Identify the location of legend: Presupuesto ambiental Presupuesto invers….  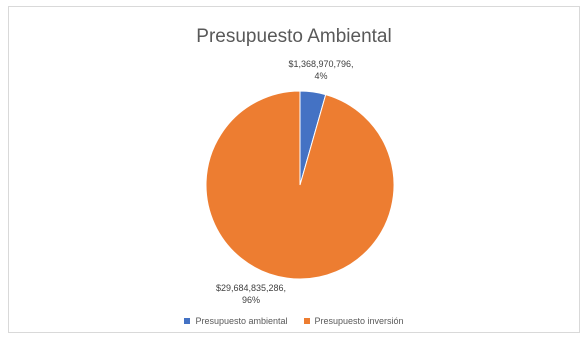
(294, 321).